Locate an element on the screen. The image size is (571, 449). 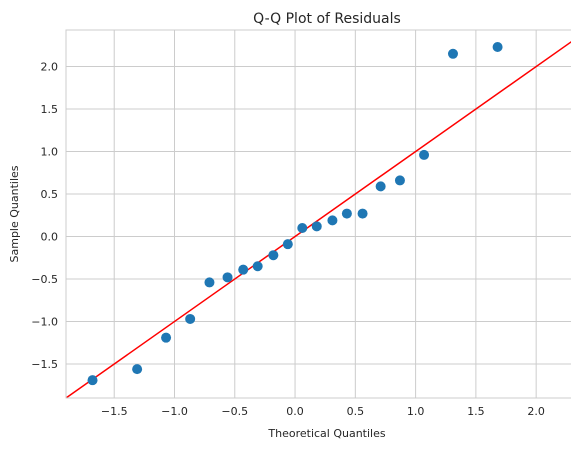
y-tick-label: 1.0 is located at coordinates (50, 152).